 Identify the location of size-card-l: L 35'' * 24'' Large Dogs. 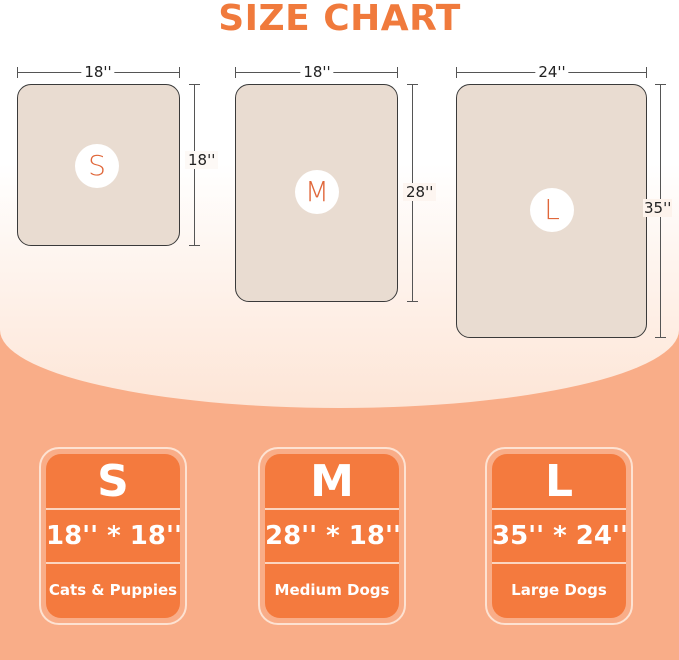
(559, 536).